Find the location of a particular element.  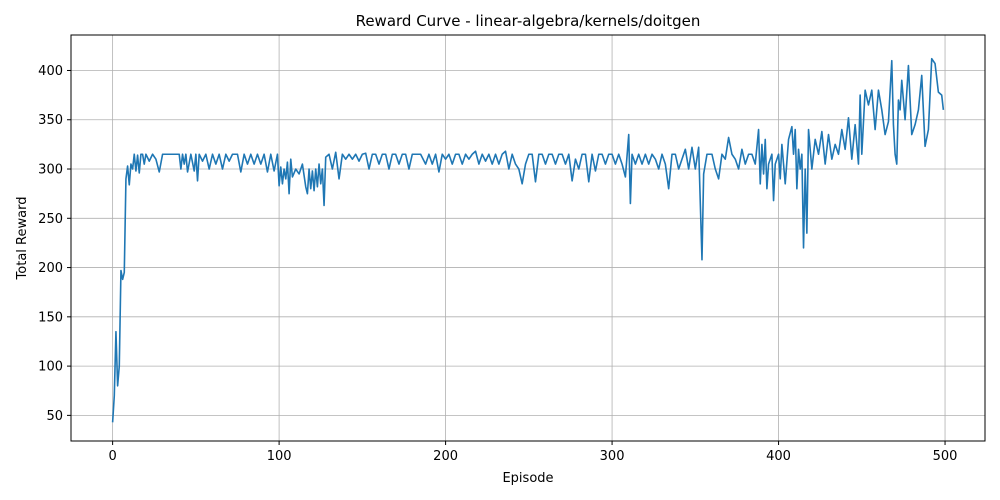

y-tick-label: 150 is located at coordinates (50, 317).